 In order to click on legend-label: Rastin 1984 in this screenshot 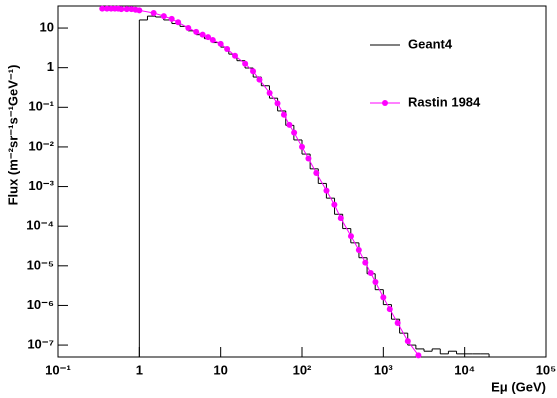, I will do `click(444, 101)`.